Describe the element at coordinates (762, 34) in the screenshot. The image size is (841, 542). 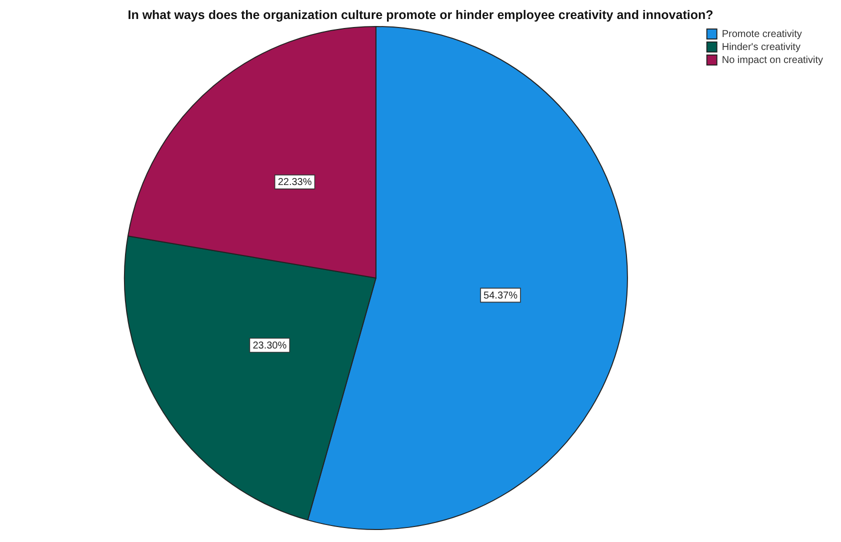
I see `legend-label: Promote creativity` at that location.